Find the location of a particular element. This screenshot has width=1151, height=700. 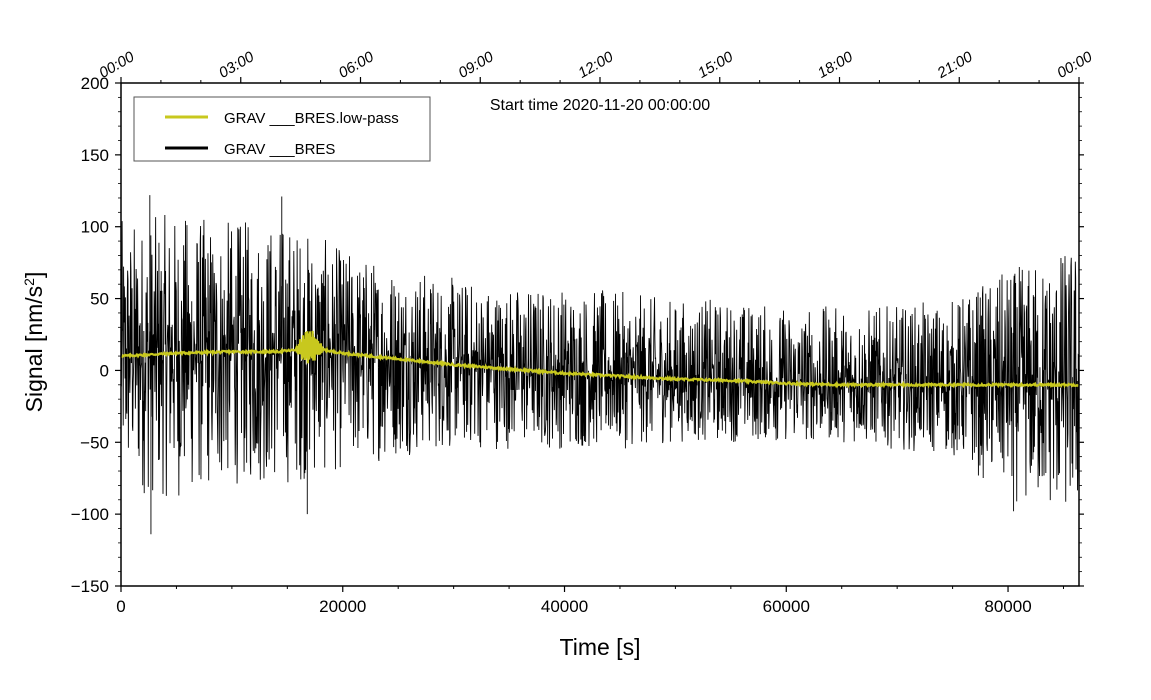

series-low-pass is located at coordinates (600, 359).